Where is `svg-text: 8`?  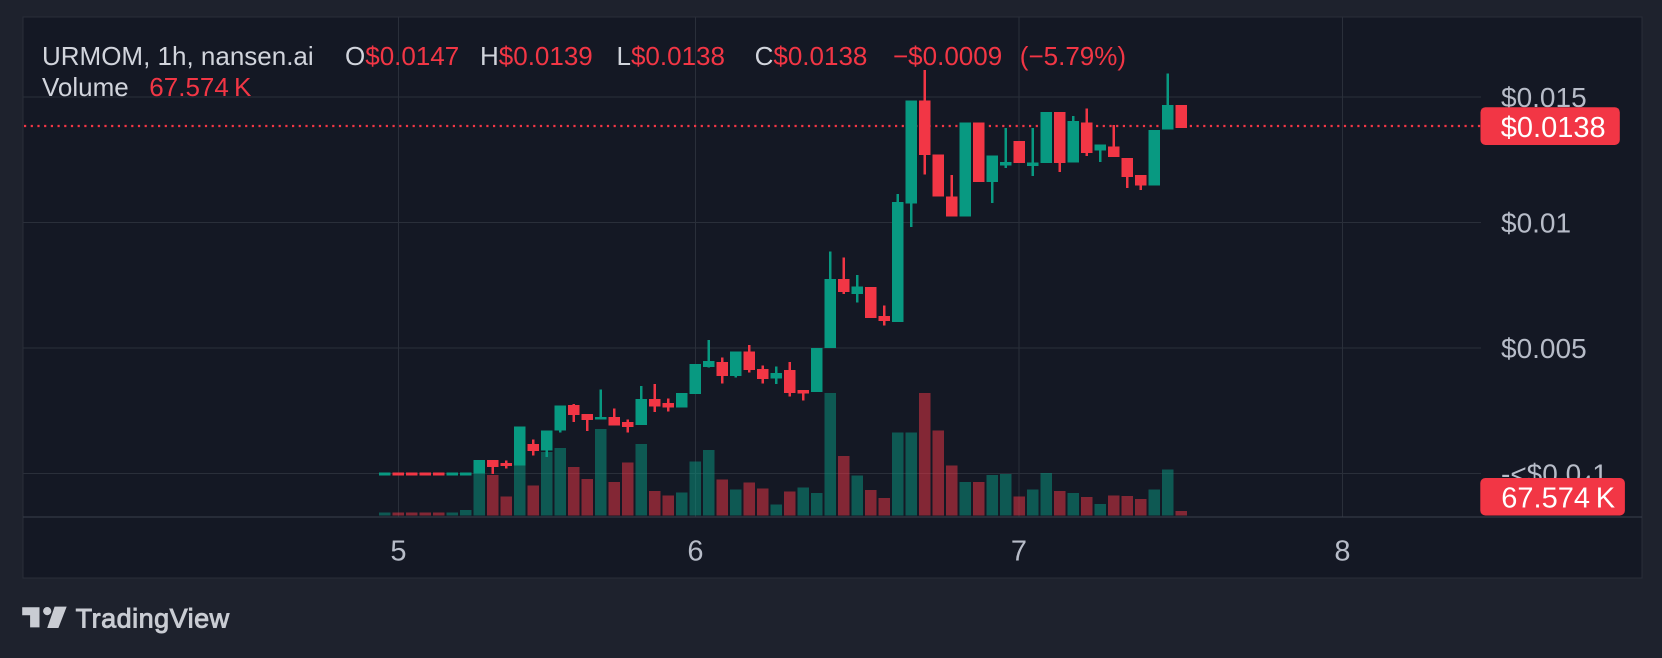
svg-text: 8 is located at coordinates (1342, 552).